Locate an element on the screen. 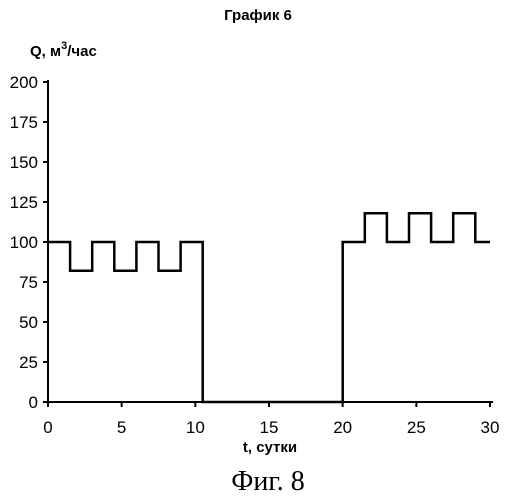 The height and width of the screenshot is (500, 510). y-tick-label: 150 is located at coordinates (24, 162).